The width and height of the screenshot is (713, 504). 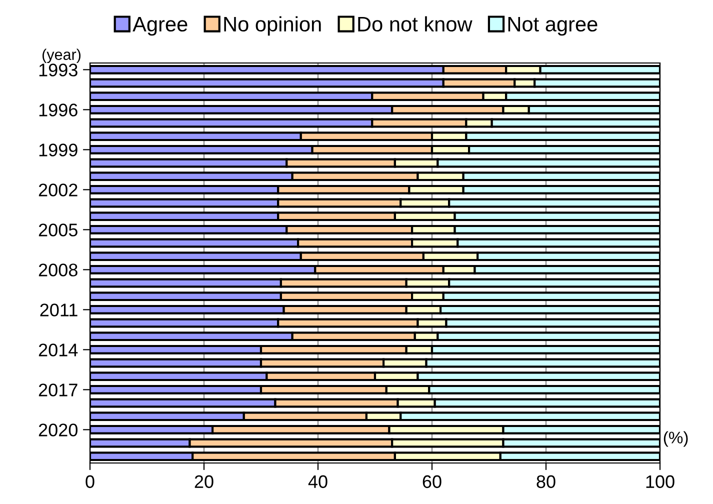 I want to click on y-tick-label: 1999, so click(x=58, y=150).